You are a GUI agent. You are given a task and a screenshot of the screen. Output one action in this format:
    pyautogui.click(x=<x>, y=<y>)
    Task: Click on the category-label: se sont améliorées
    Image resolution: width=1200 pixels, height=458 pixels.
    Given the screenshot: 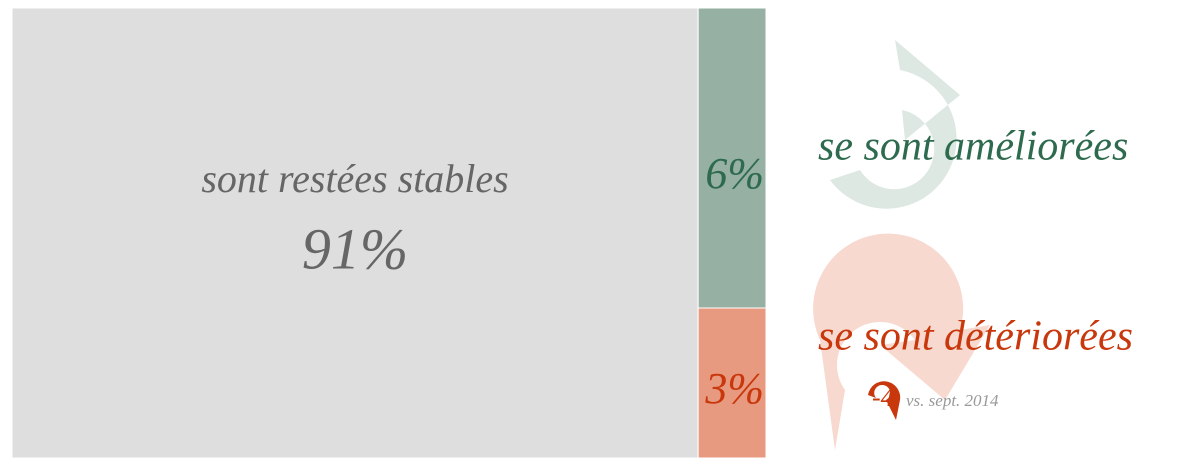 What is the action you would take?
    pyautogui.click(x=973, y=147)
    